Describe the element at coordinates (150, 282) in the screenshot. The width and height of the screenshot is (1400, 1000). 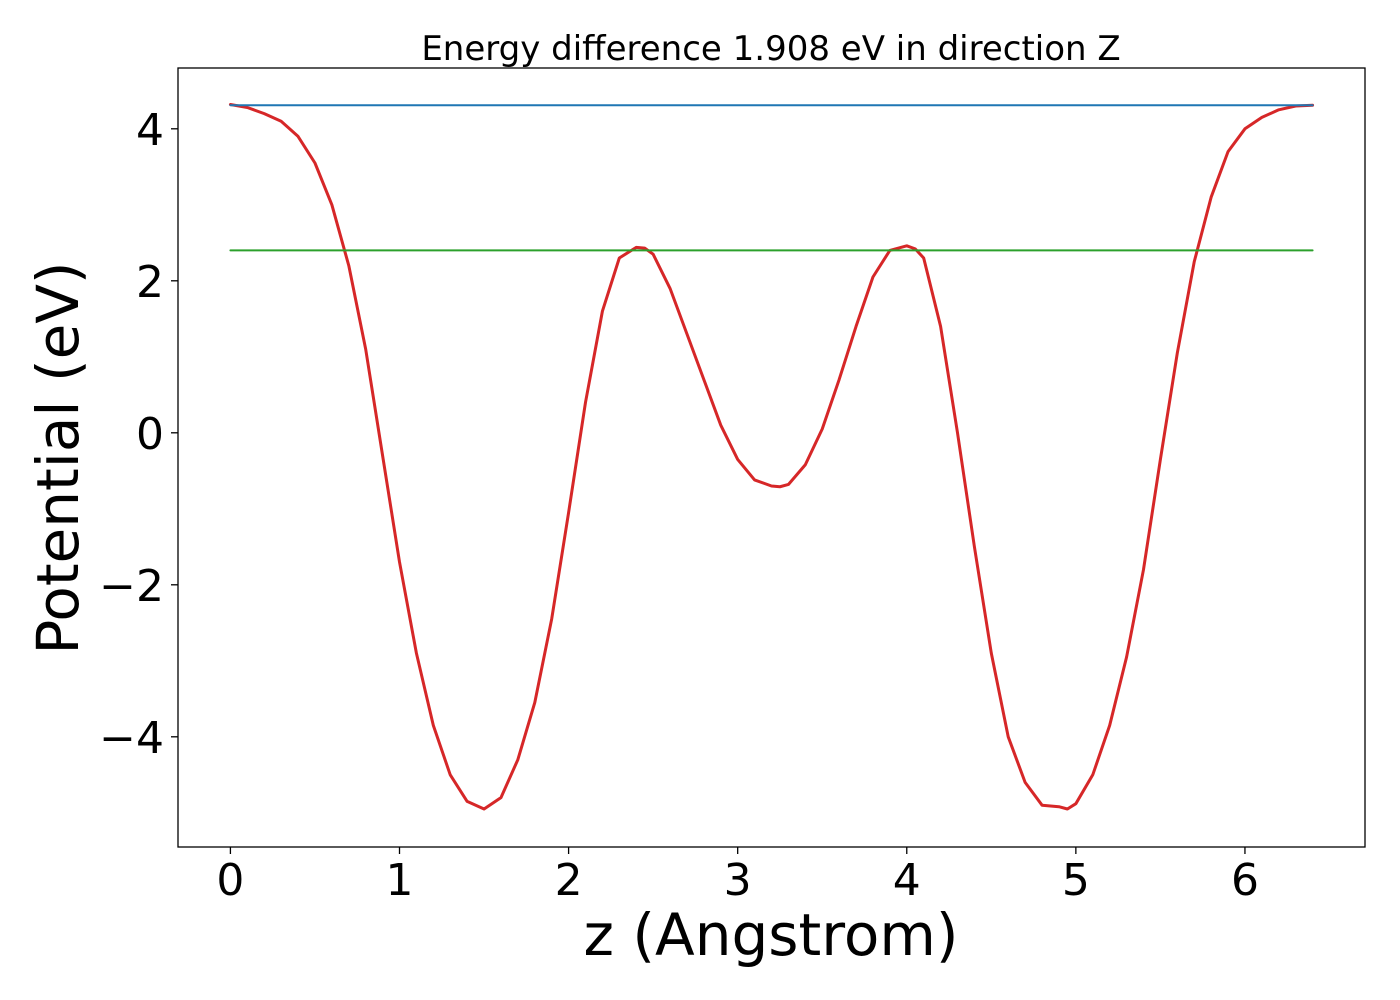
I see `y-tick-label: 2` at that location.